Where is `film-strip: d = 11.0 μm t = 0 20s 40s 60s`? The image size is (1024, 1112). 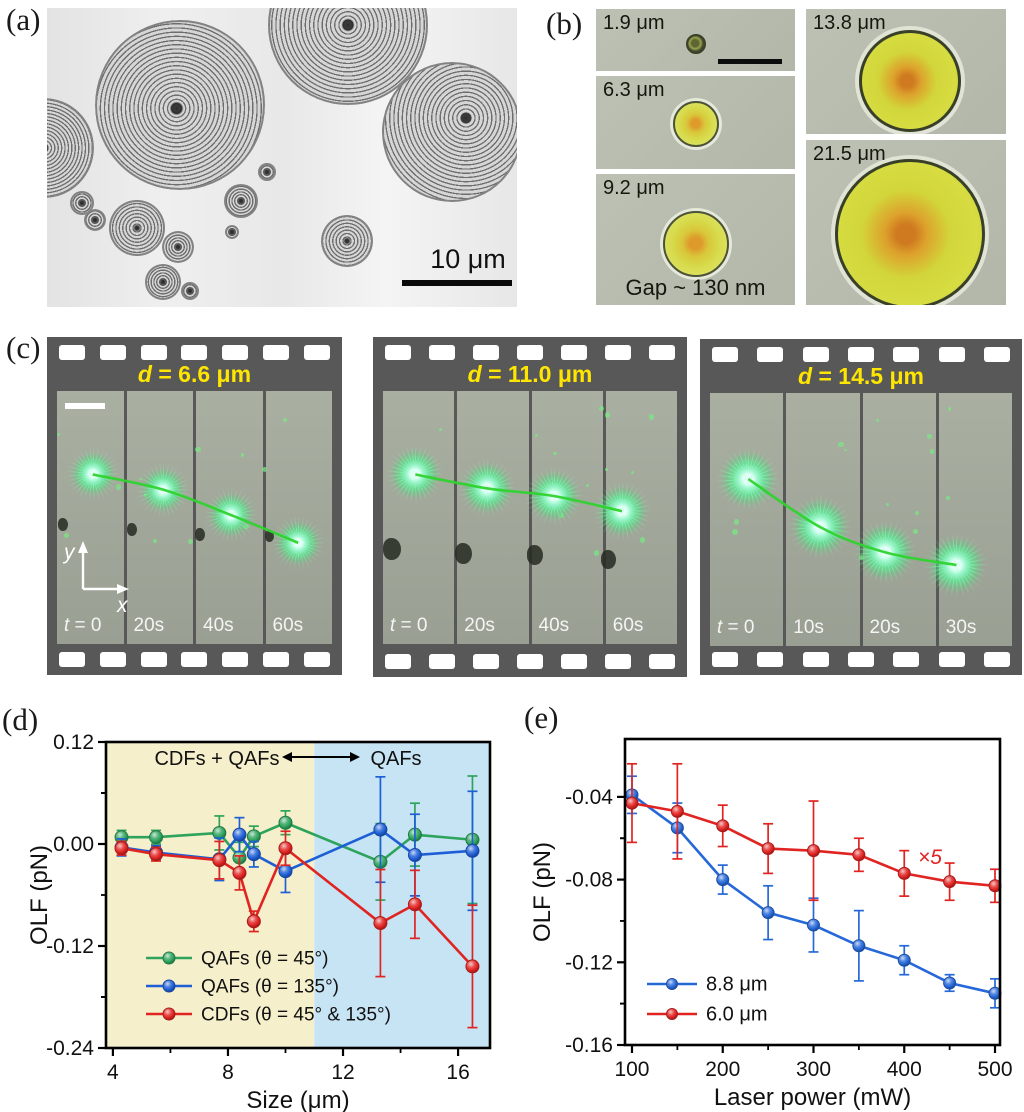
film-strip: d = 11.0 μm t = 0 20s 40s 60s is located at coordinates (530, 507).